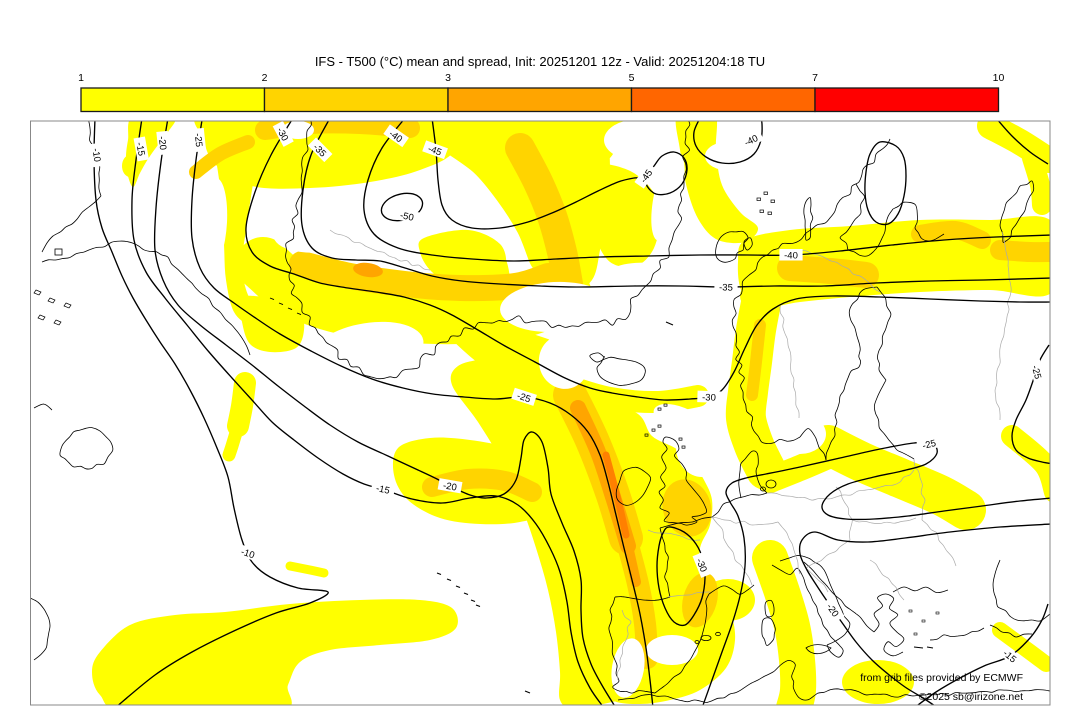 Image resolution: width=1080 pixels, height=718 pixels. What do you see at coordinates (265, 78) in the screenshot?
I see `svg-text: 2` at bounding box center [265, 78].